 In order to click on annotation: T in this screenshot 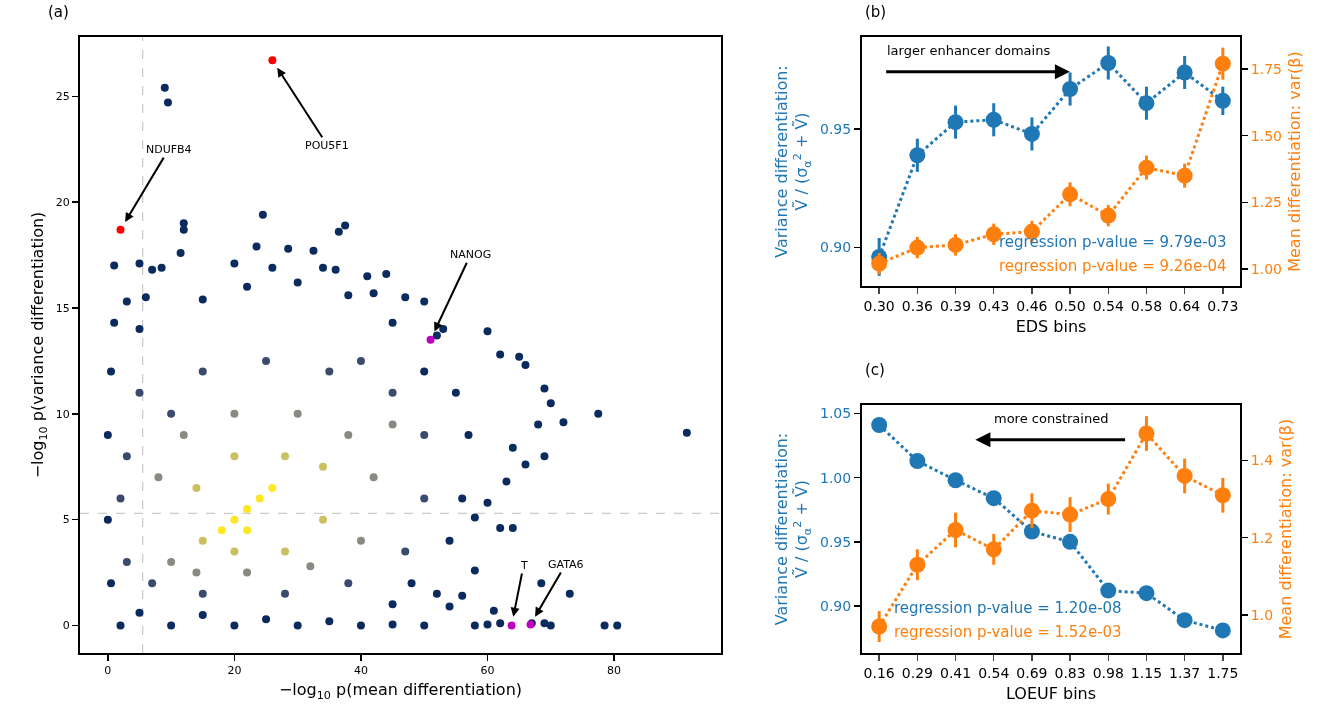, I will do `click(524, 565)`.